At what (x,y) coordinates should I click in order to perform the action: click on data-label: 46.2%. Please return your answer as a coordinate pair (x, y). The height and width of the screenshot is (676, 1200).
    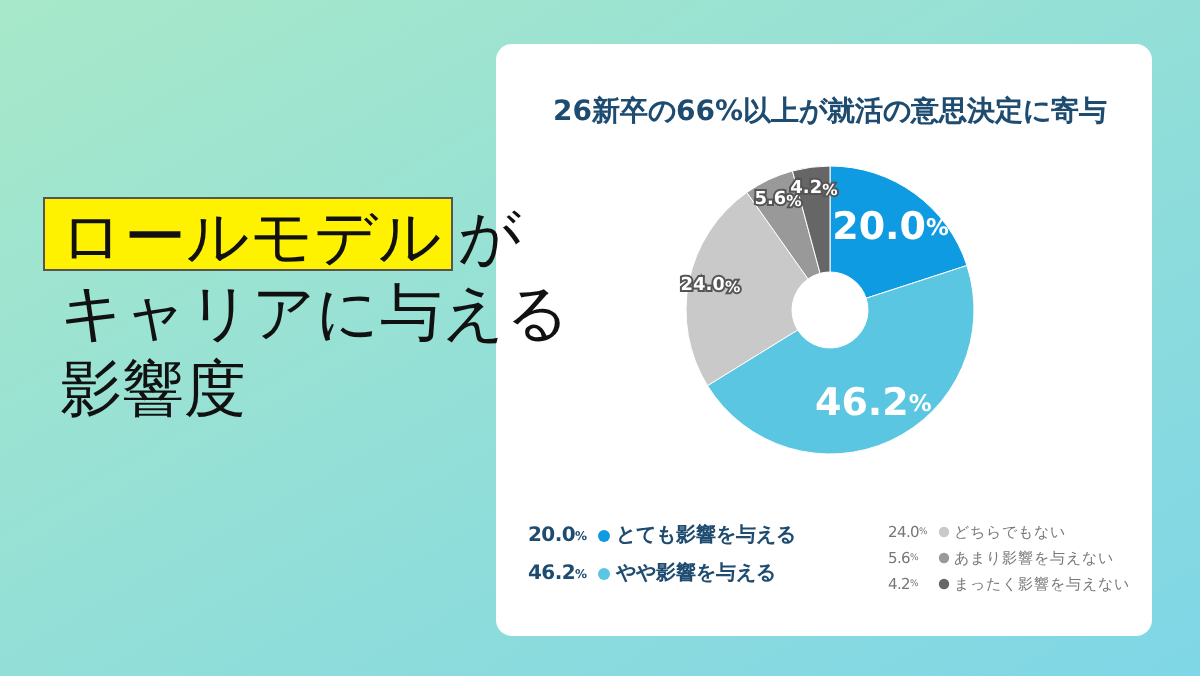
    Looking at the image, I should click on (873, 403).